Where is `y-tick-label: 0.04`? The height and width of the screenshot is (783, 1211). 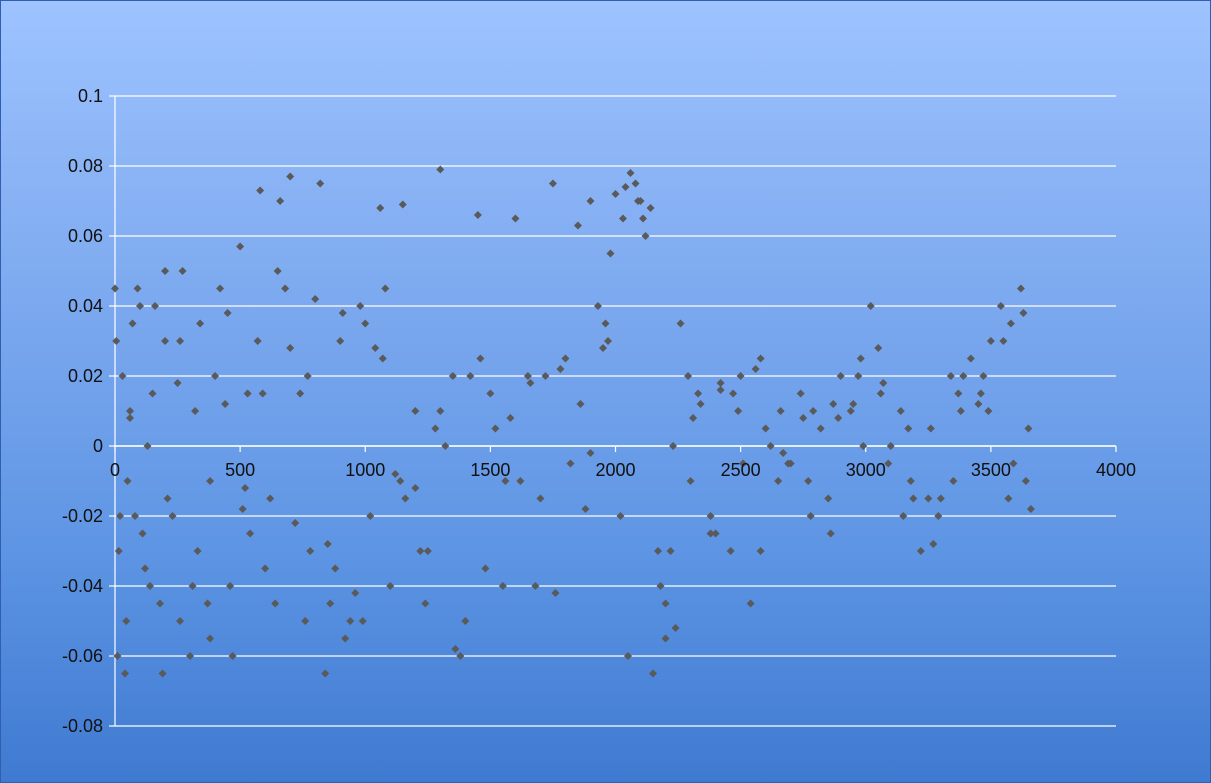
y-tick-label: 0.04 is located at coordinates (85, 306).